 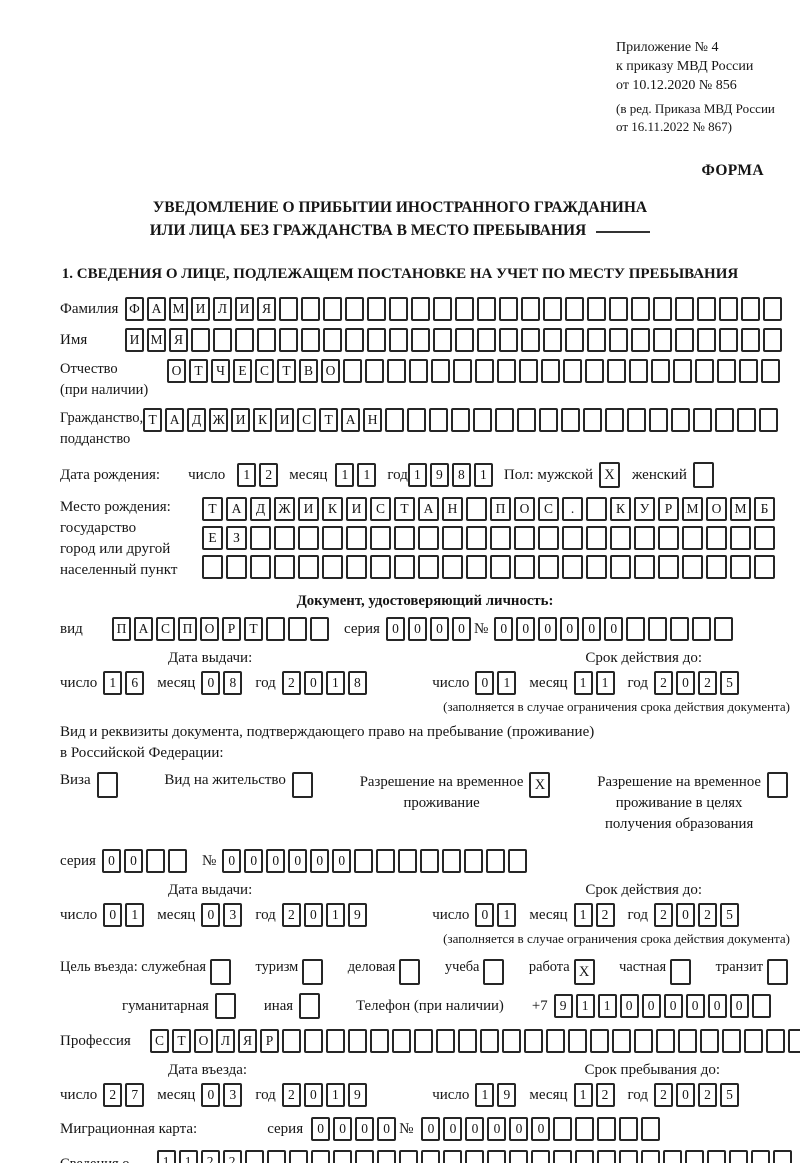 What do you see at coordinates (439, 475) in the screenshot?
I see `char-cell: 9` at bounding box center [439, 475].